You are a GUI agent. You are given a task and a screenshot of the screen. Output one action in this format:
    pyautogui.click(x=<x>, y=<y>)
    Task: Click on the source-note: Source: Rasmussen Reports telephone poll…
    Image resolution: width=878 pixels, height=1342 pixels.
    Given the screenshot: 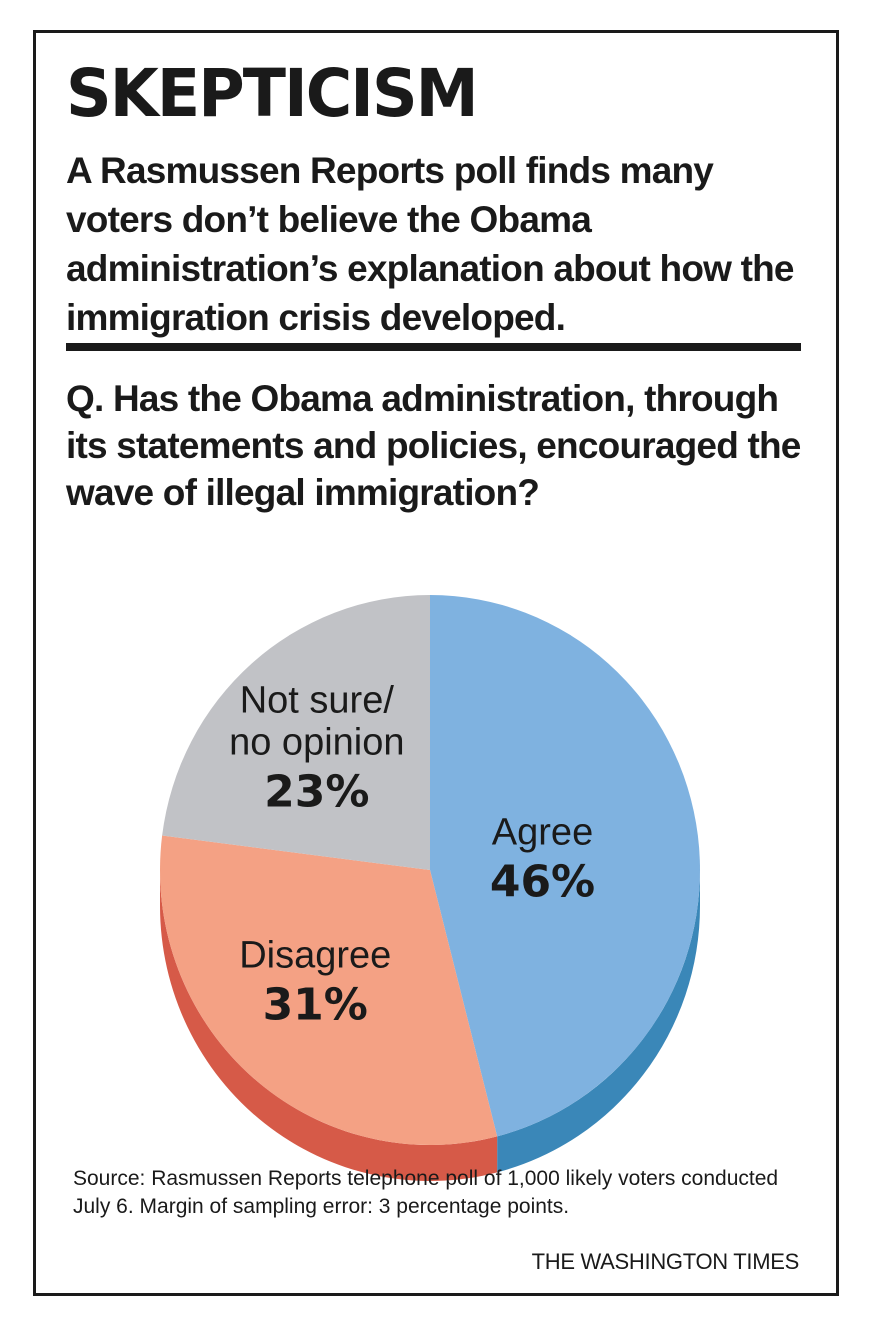 What is the action you would take?
    pyautogui.click(x=426, y=1192)
    